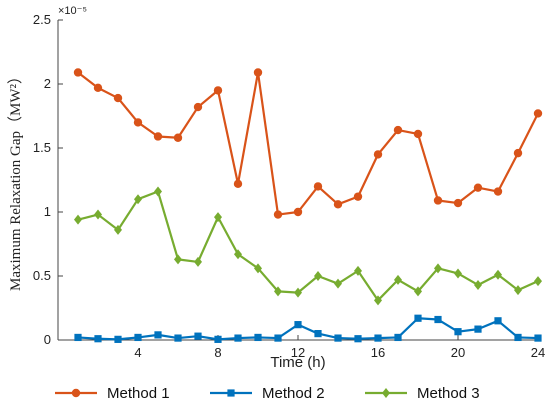 The image size is (550, 409). I want to click on x-tick-label: 12, so click(298, 352).